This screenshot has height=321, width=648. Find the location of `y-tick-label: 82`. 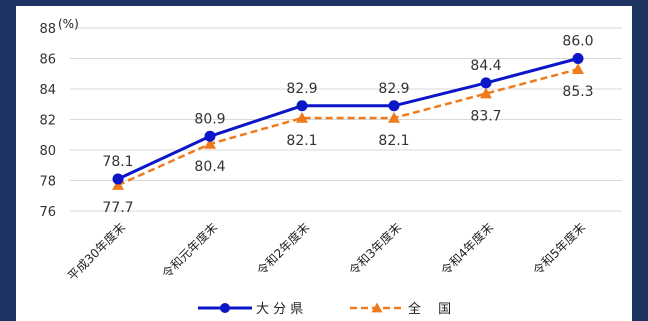

y-tick-label: 82 is located at coordinates (47, 121).